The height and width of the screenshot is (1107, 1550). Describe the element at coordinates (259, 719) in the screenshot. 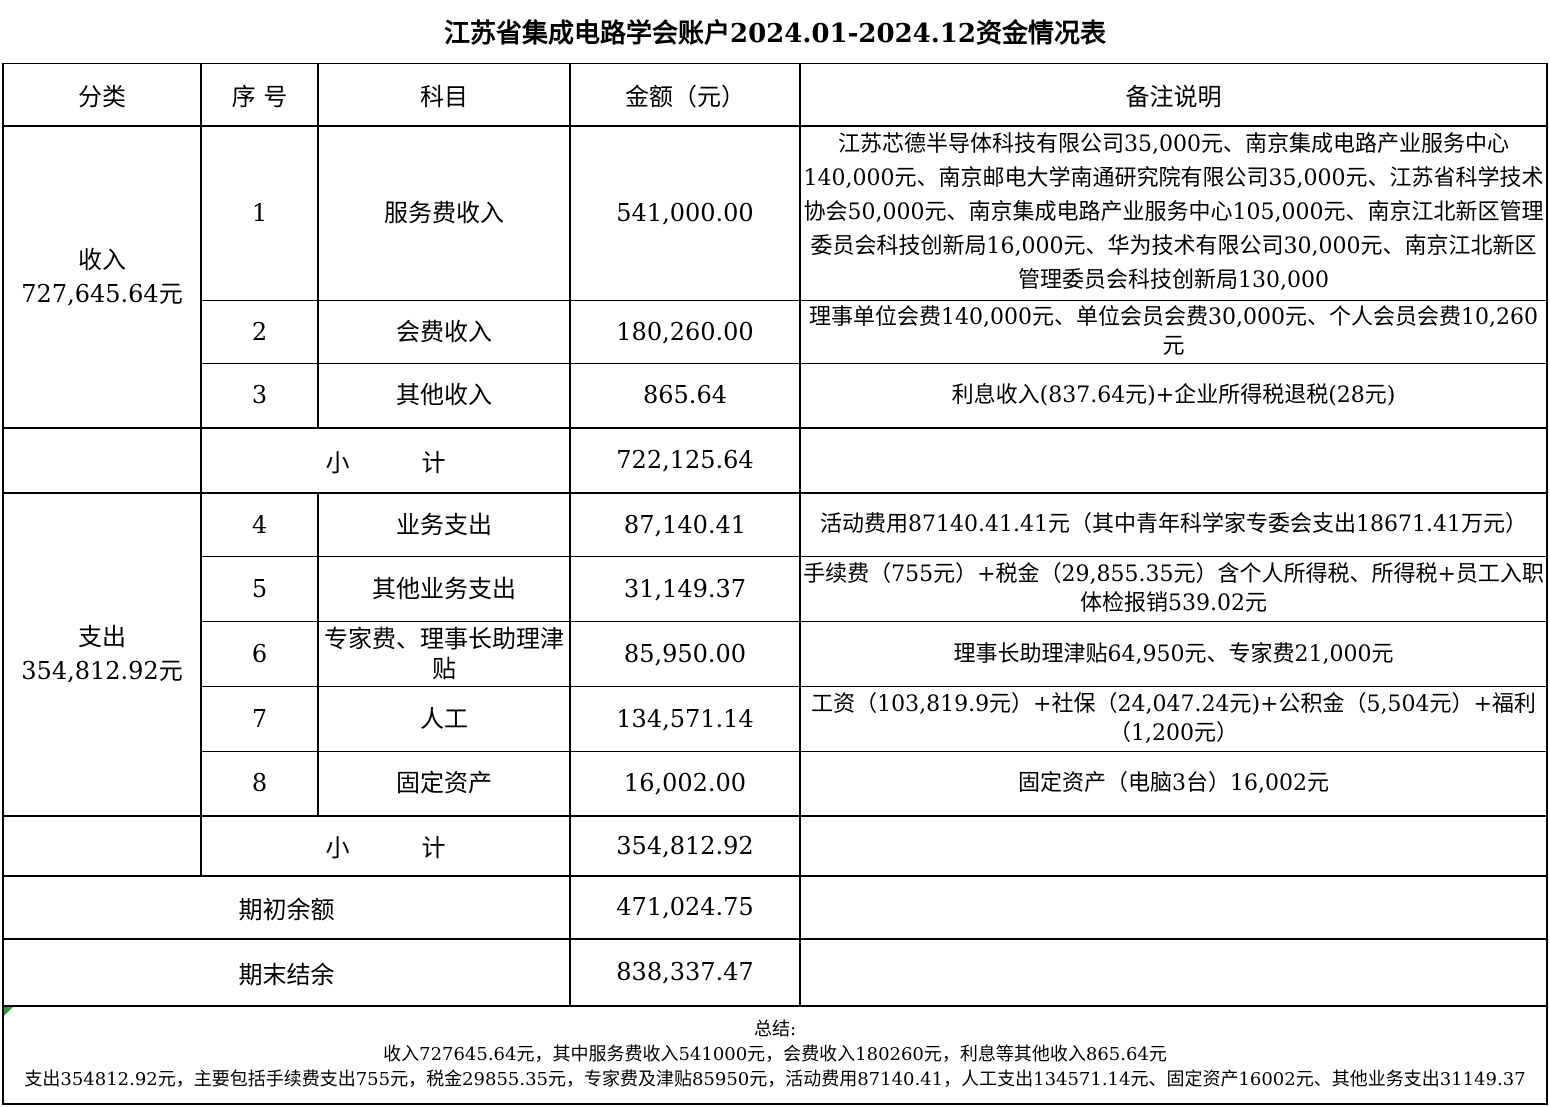

I see `row-no: 7` at that location.